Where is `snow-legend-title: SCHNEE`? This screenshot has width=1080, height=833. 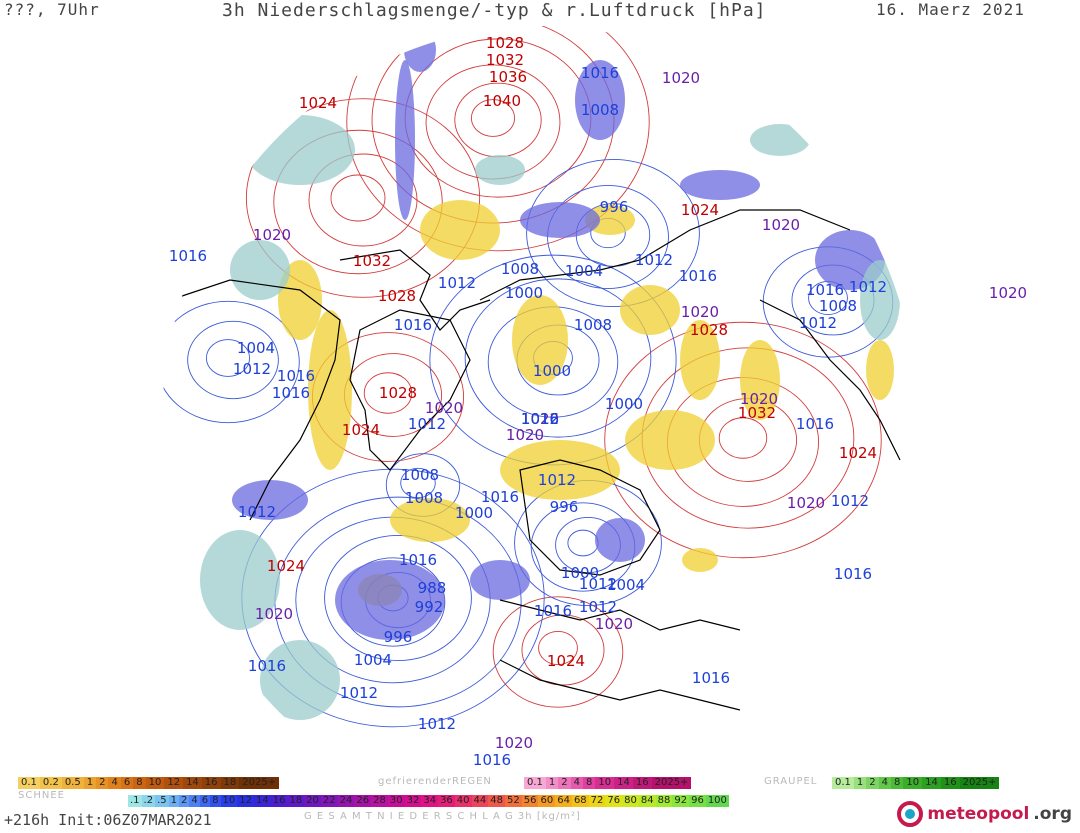 snow-legend-title: SCHNEE is located at coordinates (41, 795).